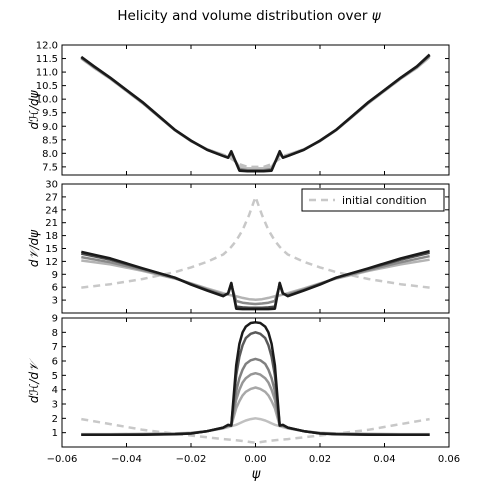 Image resolution: width=498 pixels, height=498 pixels. What do you see at coordinates (55, 390) in the screenshot?
I see `y-tick-label: 4` at bounding box center [55, 390].